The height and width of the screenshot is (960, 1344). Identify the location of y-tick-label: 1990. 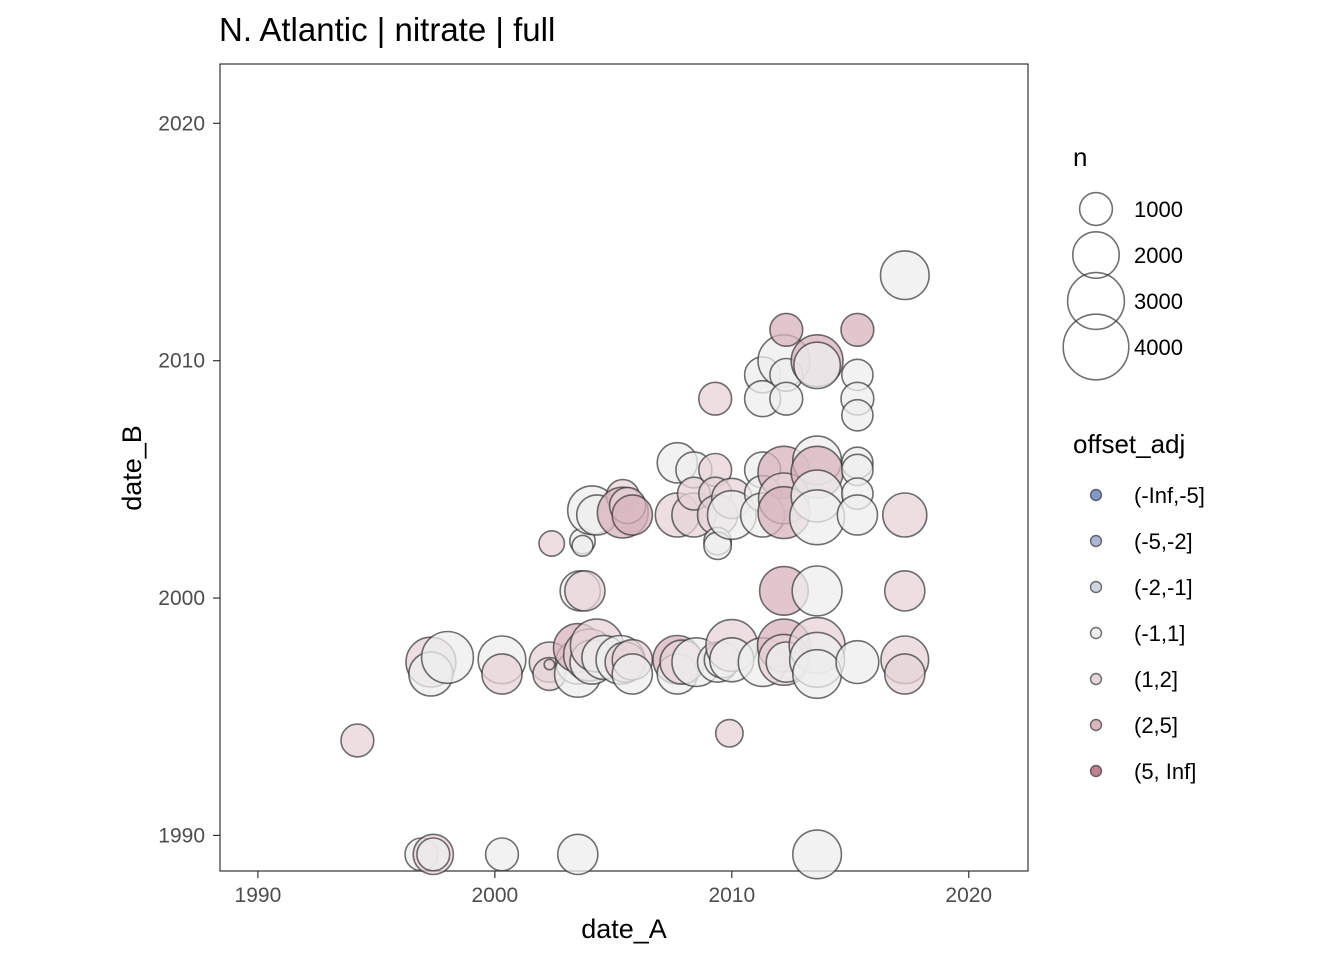
(181, 835).